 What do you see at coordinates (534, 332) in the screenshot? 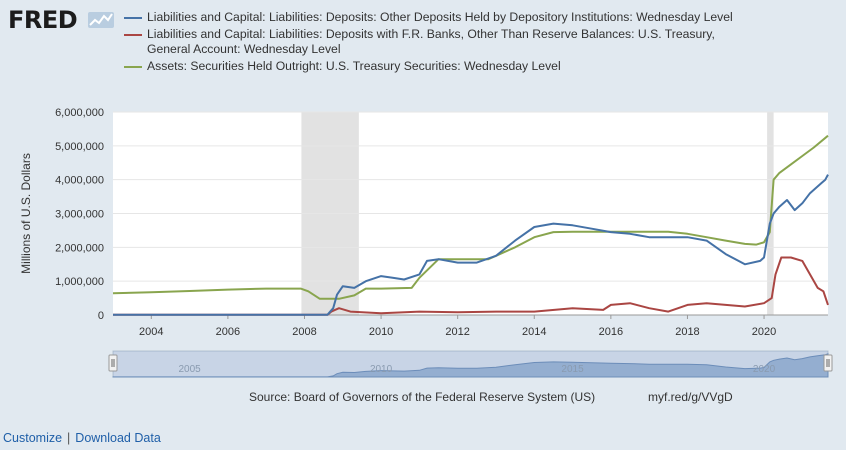
I see `x-tick-label: 2014` at bounding box center [534, 332].